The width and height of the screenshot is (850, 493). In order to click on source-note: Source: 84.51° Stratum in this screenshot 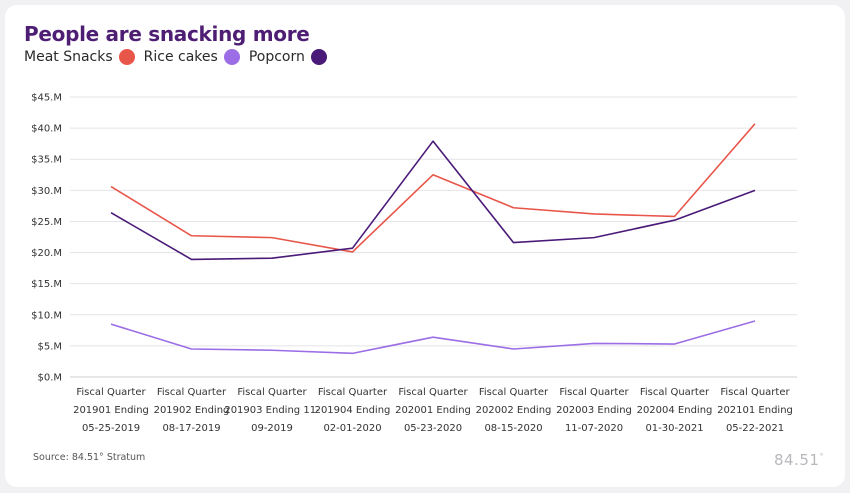, I will do `click(89, 457)`.